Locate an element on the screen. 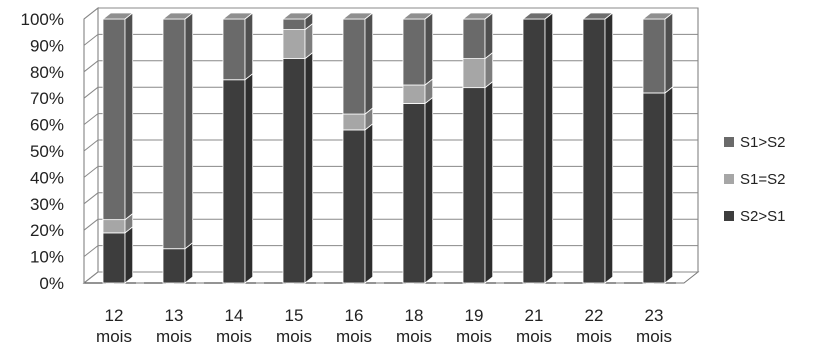 The width and height of the screenshot is (813, 361). legend: S1>S2 S1=S2 S2>S1 is located at coordinates (754, 179).